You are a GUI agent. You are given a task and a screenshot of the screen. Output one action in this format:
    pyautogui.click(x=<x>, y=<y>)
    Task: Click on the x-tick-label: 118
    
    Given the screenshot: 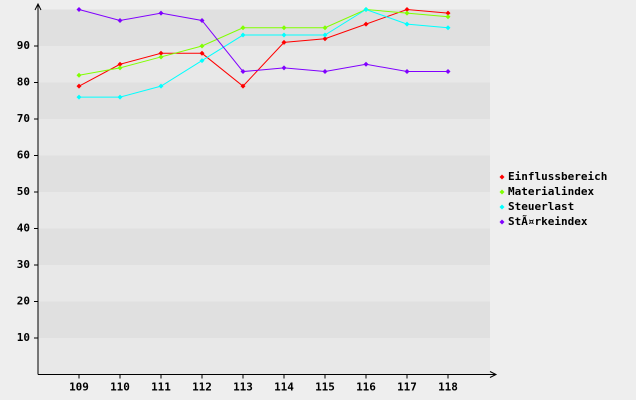 What is the action you would take?
    pyautogui.click(x=448, y=387)
    